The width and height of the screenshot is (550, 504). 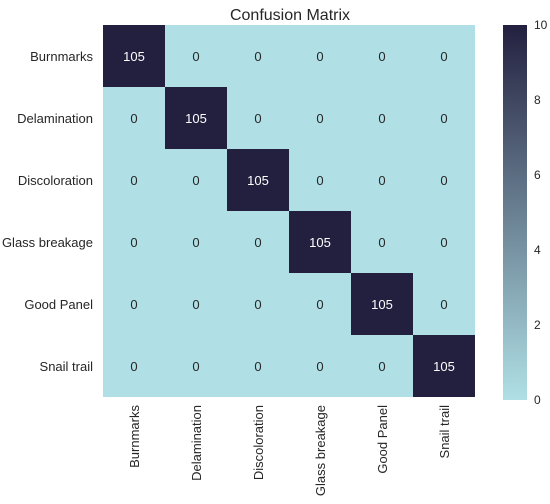 I want to click on colorbar: 0 2 4 6 8 10, so click(x=525, y=212).